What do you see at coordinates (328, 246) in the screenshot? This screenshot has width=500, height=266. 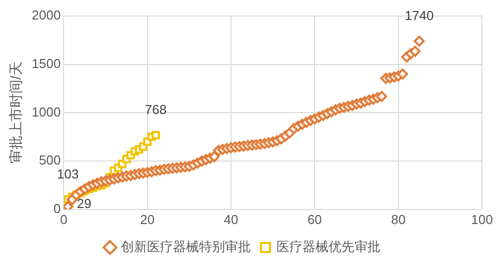 I see `legend-label: 医疗器械优先审批` at bounding box center [328, 246].